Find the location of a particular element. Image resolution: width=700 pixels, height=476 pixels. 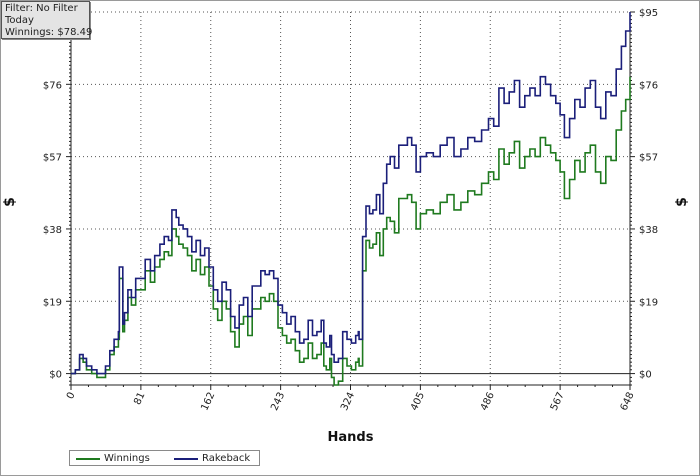

x-tick-label: 0 is located at coordinates (71, 396).